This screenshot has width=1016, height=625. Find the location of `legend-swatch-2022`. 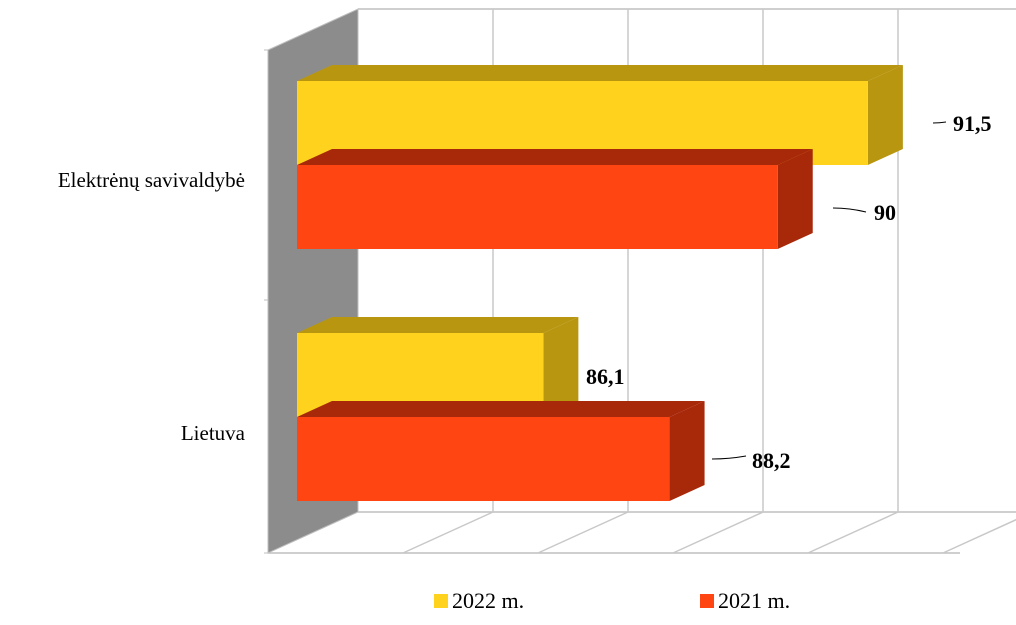

legend-swatch-2022 is located at coordinates (441, 601).